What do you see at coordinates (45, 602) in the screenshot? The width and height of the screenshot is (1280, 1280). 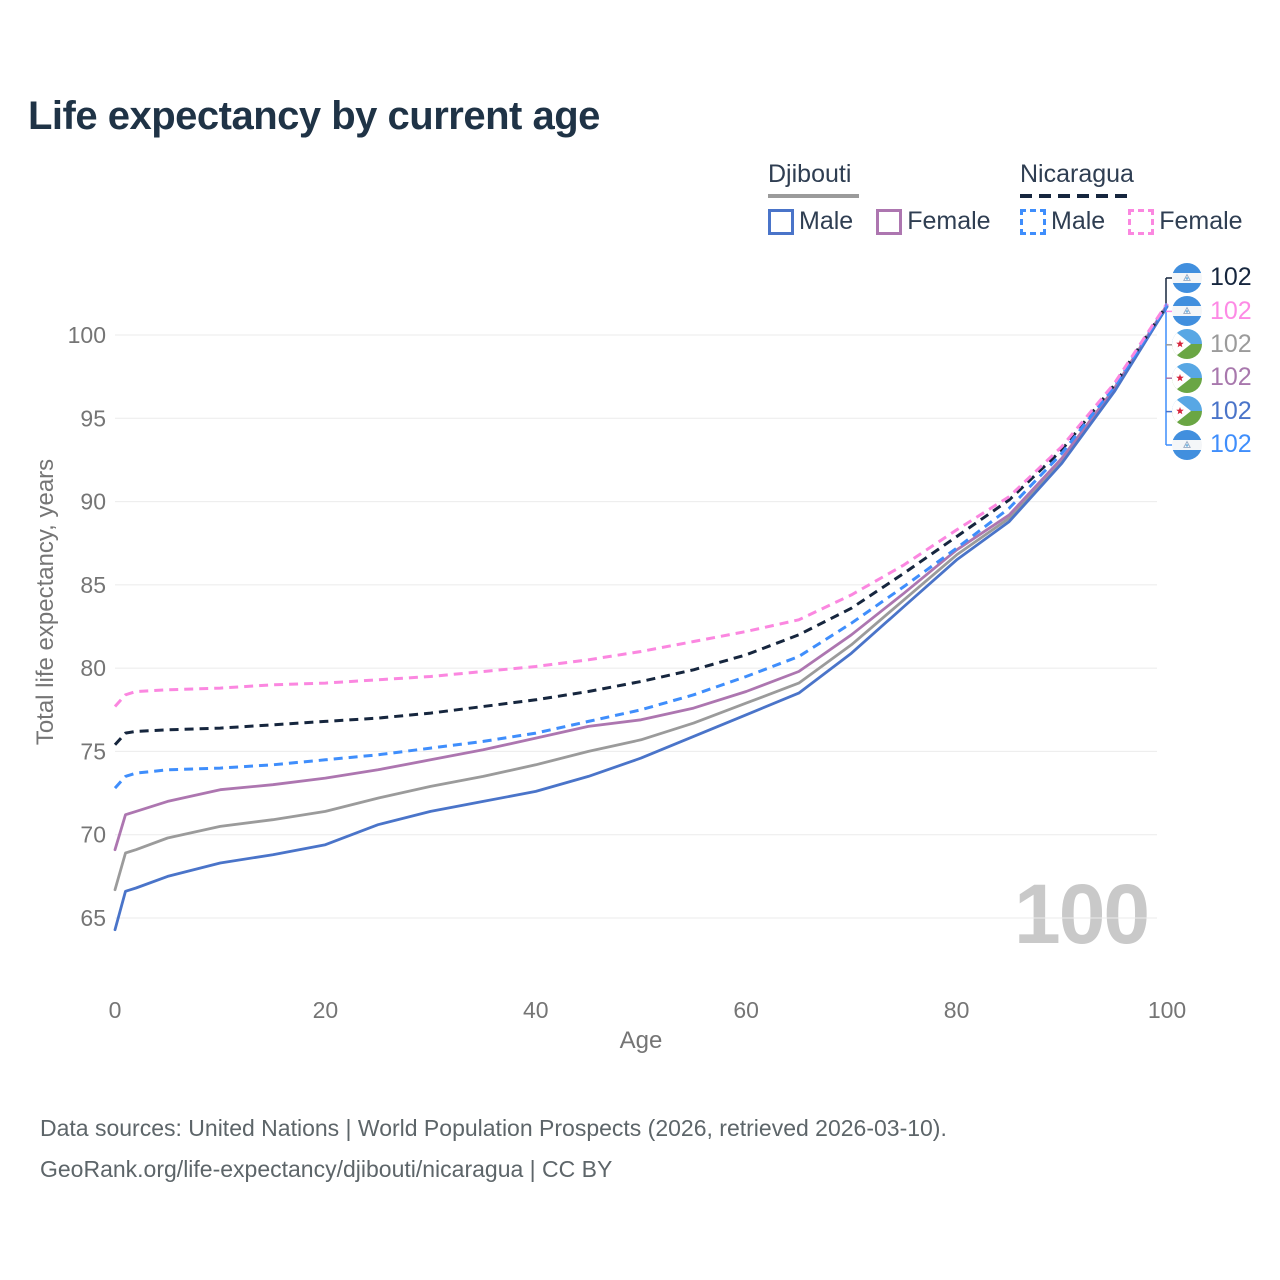 I see `y-axis-title: Total life expectancy, years` at bounding box center [45, 602].